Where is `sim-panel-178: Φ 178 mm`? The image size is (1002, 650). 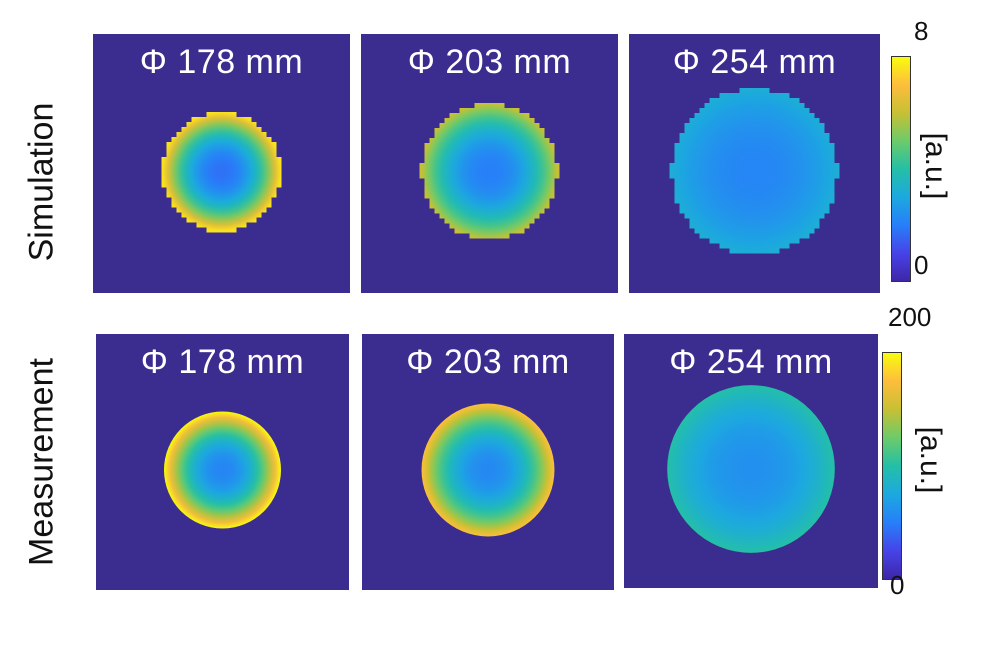 sim-panel-178: Φ 178 mm is located at coordinates (221, 163).